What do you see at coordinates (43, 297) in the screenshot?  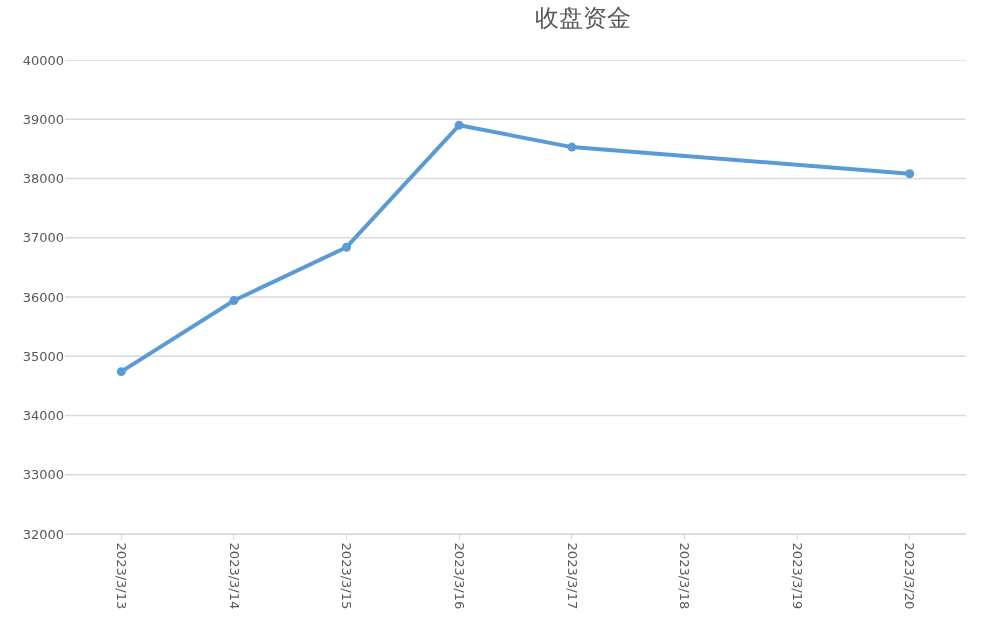 I see `y-tick-label: 36000` at bounding box center [43, 297].